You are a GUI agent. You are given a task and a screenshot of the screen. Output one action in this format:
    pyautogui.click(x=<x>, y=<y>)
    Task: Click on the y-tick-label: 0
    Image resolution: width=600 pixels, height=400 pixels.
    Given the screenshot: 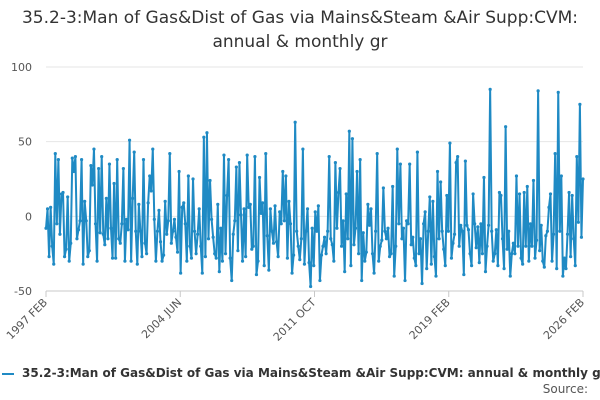 What is the action you would take?
    pyautogui.click(x=28, y=216)
    